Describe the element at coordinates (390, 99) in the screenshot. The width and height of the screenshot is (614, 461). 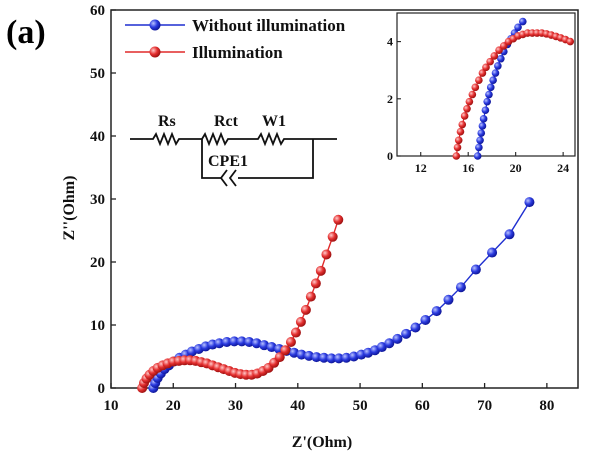
I see `inset-y-tick-label: 2` at that location.